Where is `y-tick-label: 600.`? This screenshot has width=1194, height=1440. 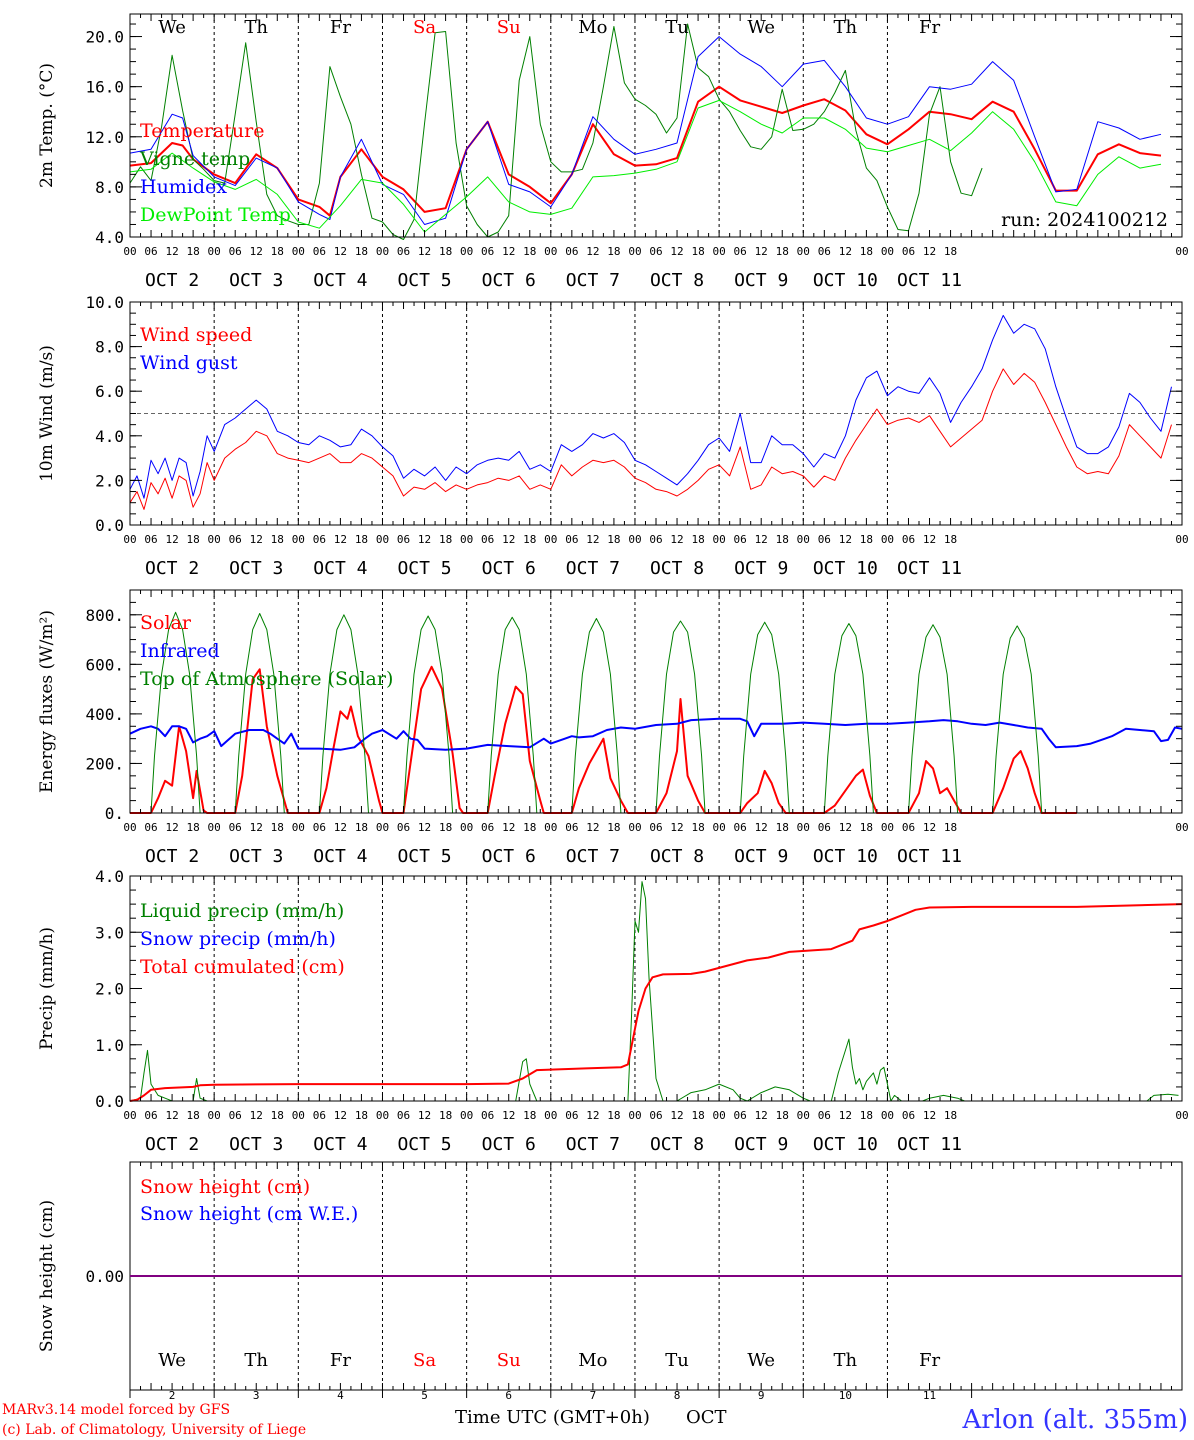
y-tick-label: 600. is located at coordinates (104, 664).